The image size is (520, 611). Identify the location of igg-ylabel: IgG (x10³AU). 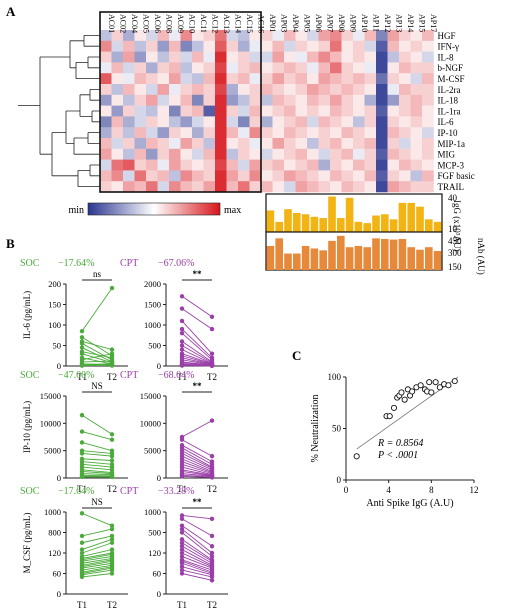
(457, 225).